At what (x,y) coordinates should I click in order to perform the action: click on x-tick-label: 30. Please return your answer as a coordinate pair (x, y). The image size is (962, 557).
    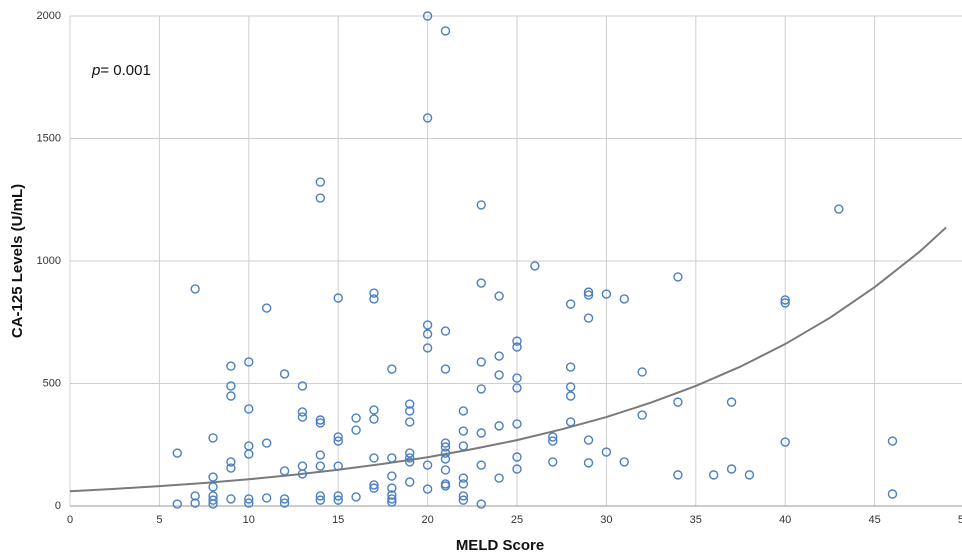
    Looking at the image, I should click on (606, 520).